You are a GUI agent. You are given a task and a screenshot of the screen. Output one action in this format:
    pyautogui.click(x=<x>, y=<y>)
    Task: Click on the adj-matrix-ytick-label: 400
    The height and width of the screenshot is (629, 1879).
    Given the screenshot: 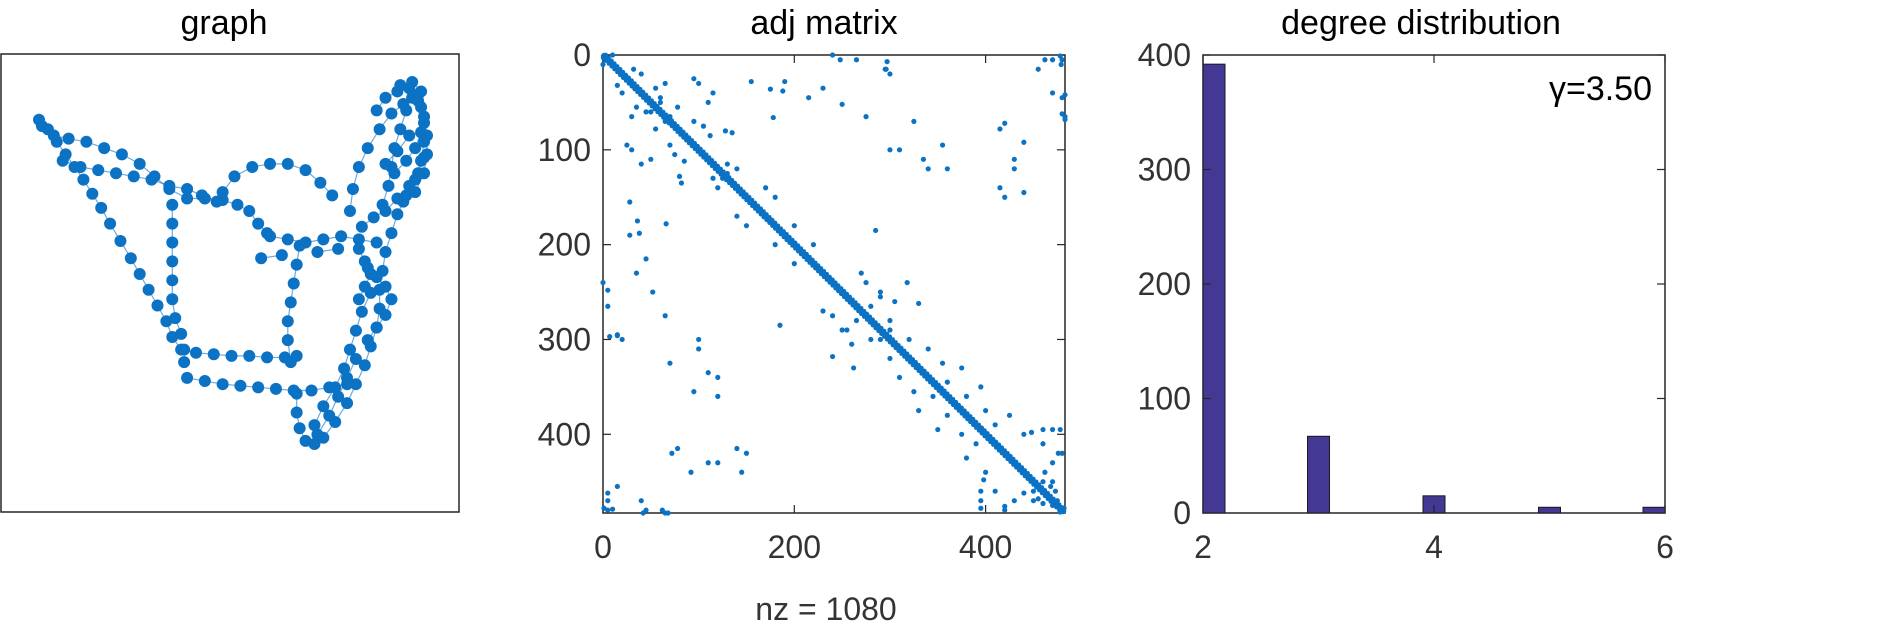 What is the action you would take?
    pyautogui.click(x=564, y=434)
    